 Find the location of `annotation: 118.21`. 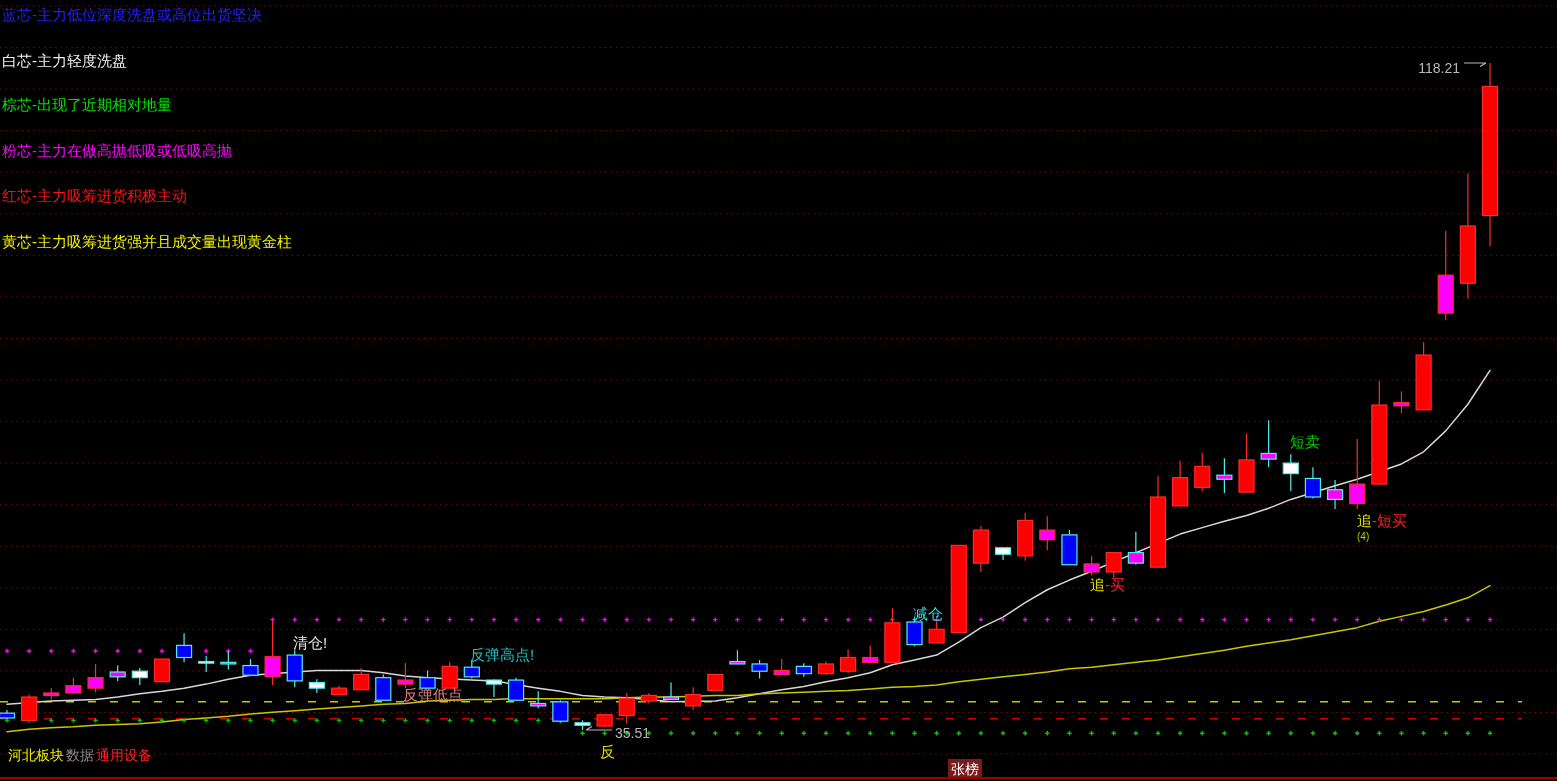

annotation: 118.21 is located at coordinates (1439, 68).